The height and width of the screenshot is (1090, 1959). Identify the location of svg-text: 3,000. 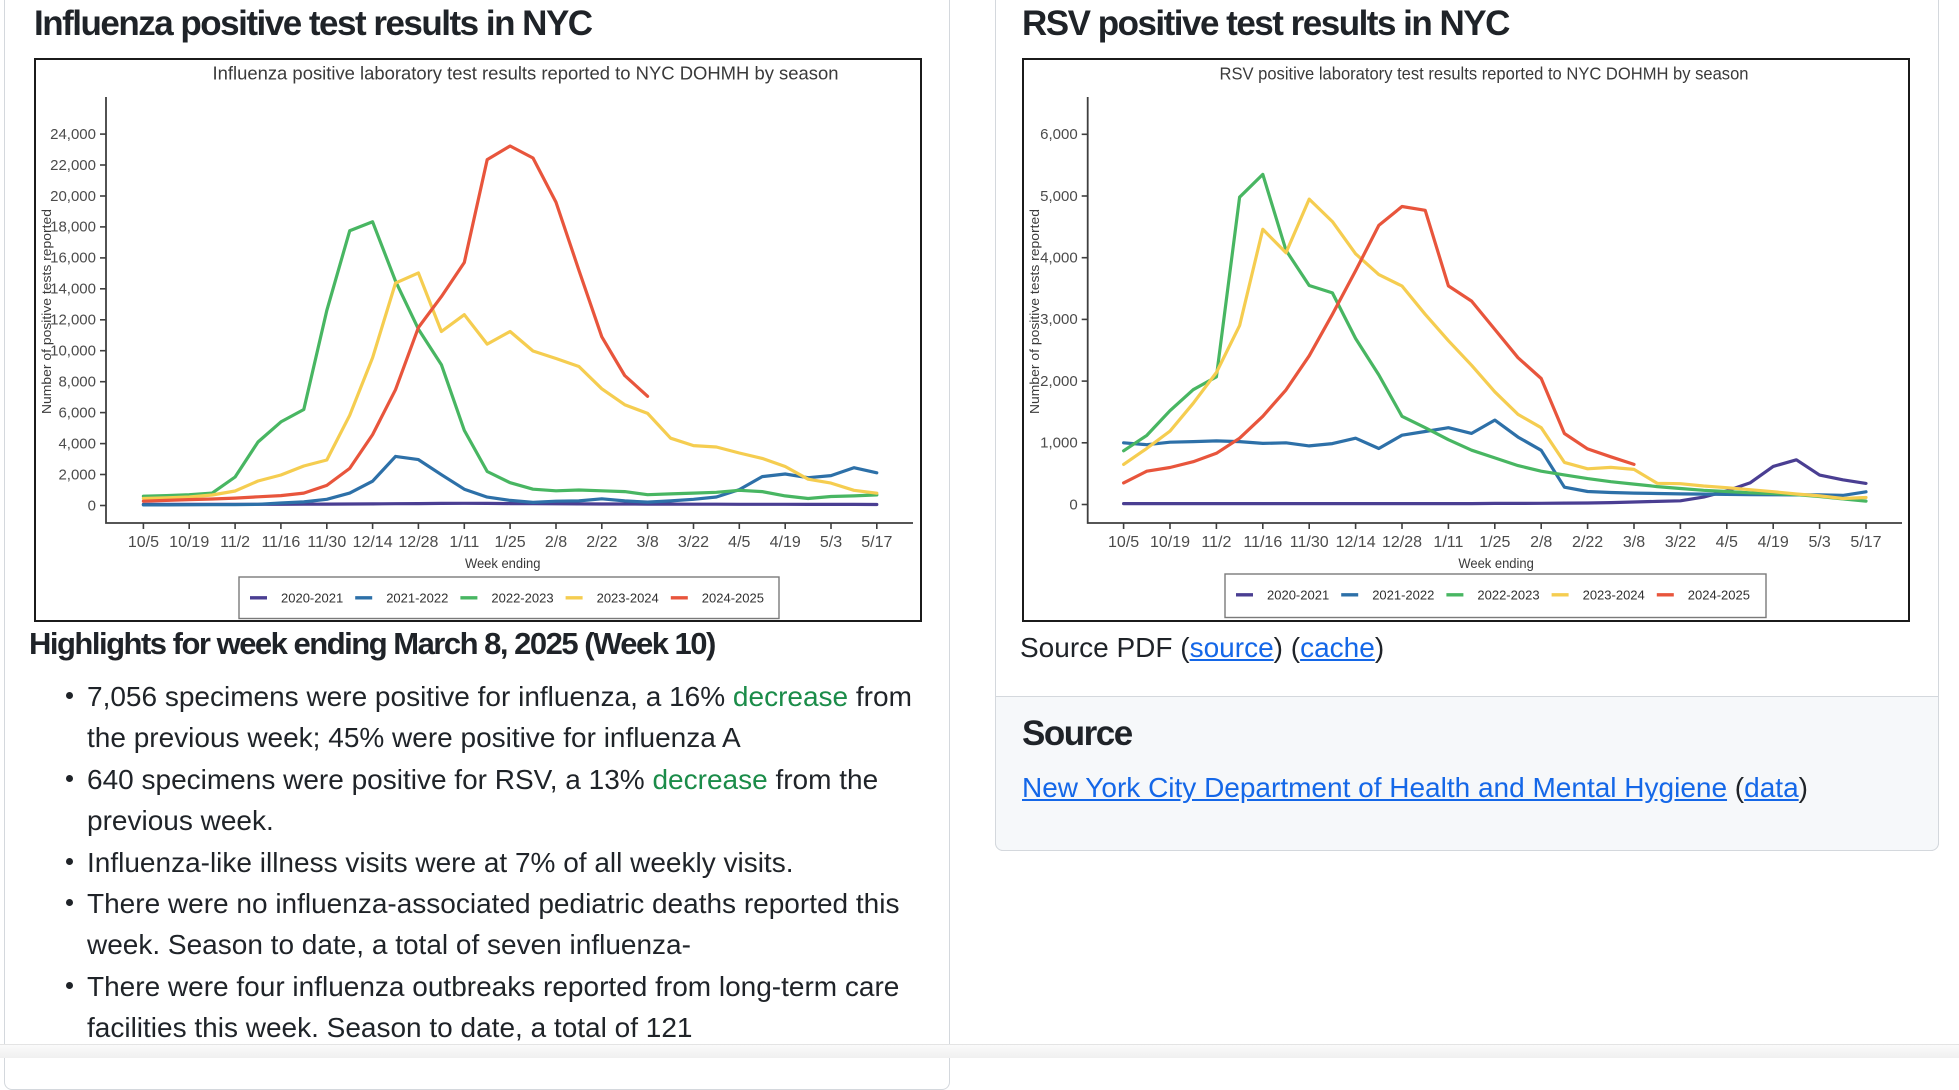
(1059, 319).